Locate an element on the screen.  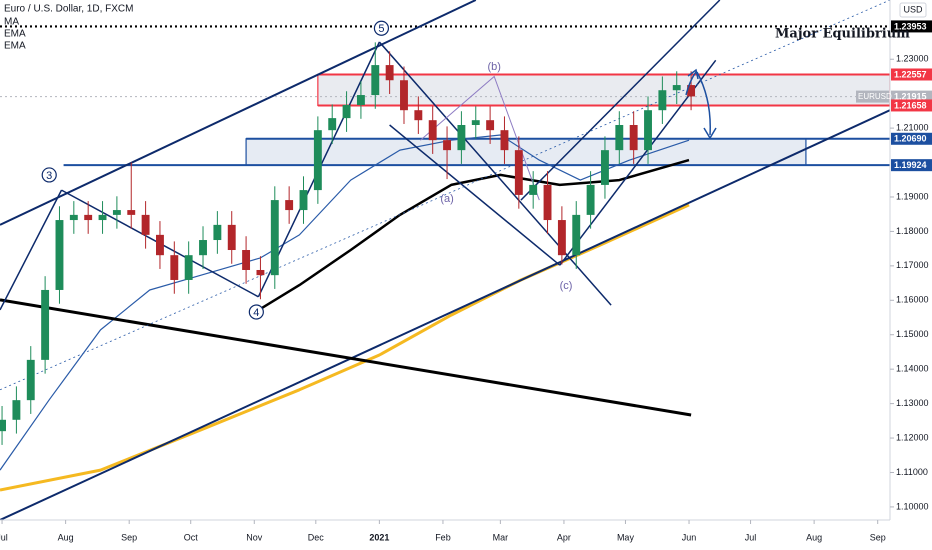
level-label: 1.20690 is located at coordinates (910, 139).